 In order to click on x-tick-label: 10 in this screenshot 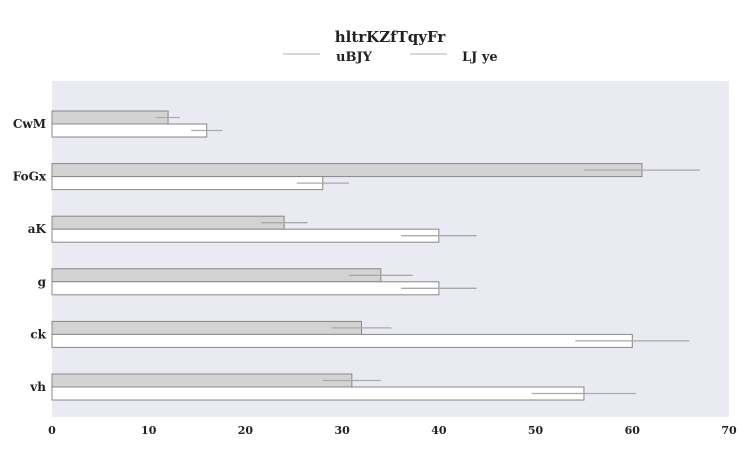, I will do `click(149, 430)`.